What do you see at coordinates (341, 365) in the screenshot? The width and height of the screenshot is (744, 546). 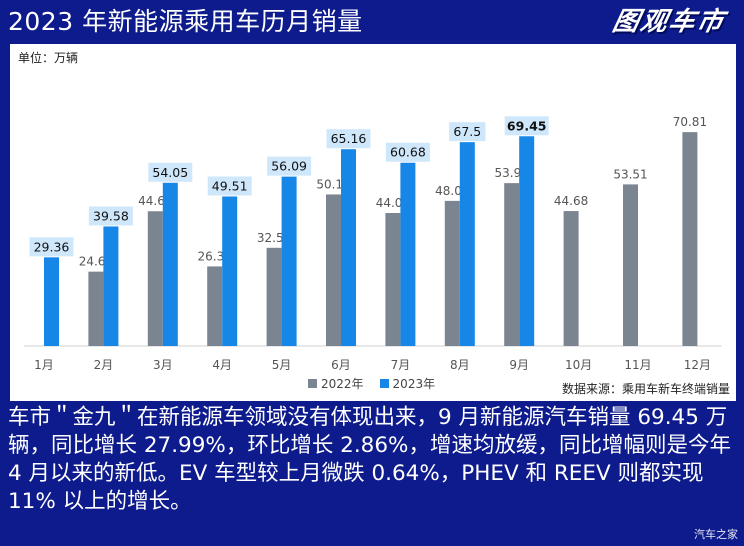 I see `x-tick-label-6: 6月` at bounding box center [341, 365].